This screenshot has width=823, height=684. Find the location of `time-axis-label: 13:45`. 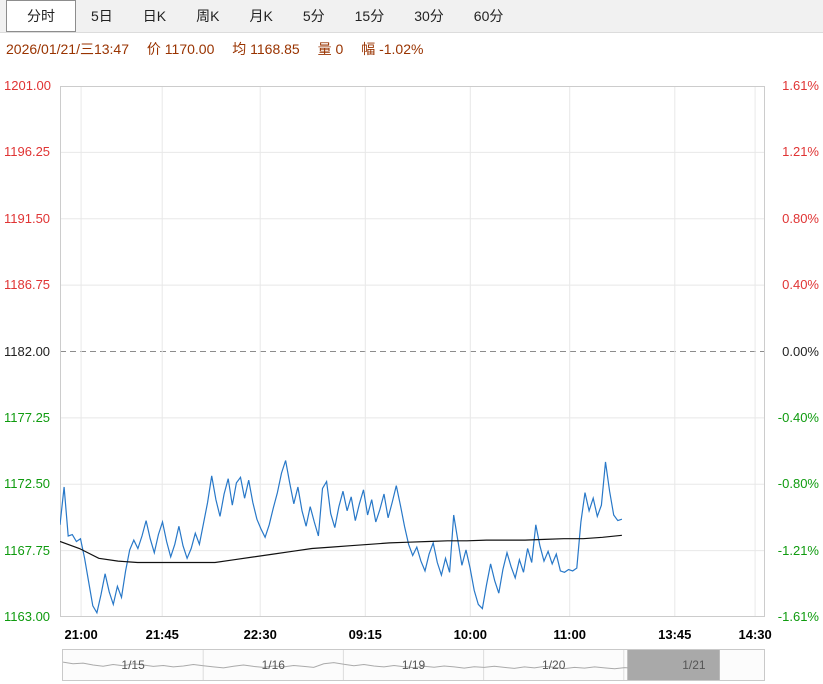

time-axis-label: 13:45 is located at coordinates (675, 634).